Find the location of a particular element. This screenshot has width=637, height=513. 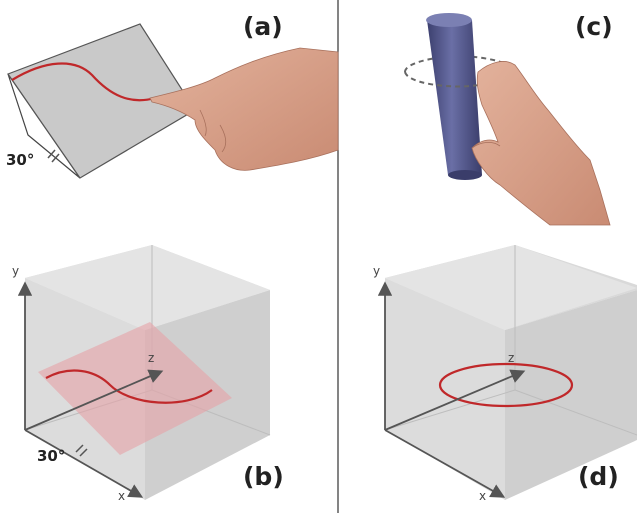

panel-label-c: (c) is located at coordinates (594, 26).